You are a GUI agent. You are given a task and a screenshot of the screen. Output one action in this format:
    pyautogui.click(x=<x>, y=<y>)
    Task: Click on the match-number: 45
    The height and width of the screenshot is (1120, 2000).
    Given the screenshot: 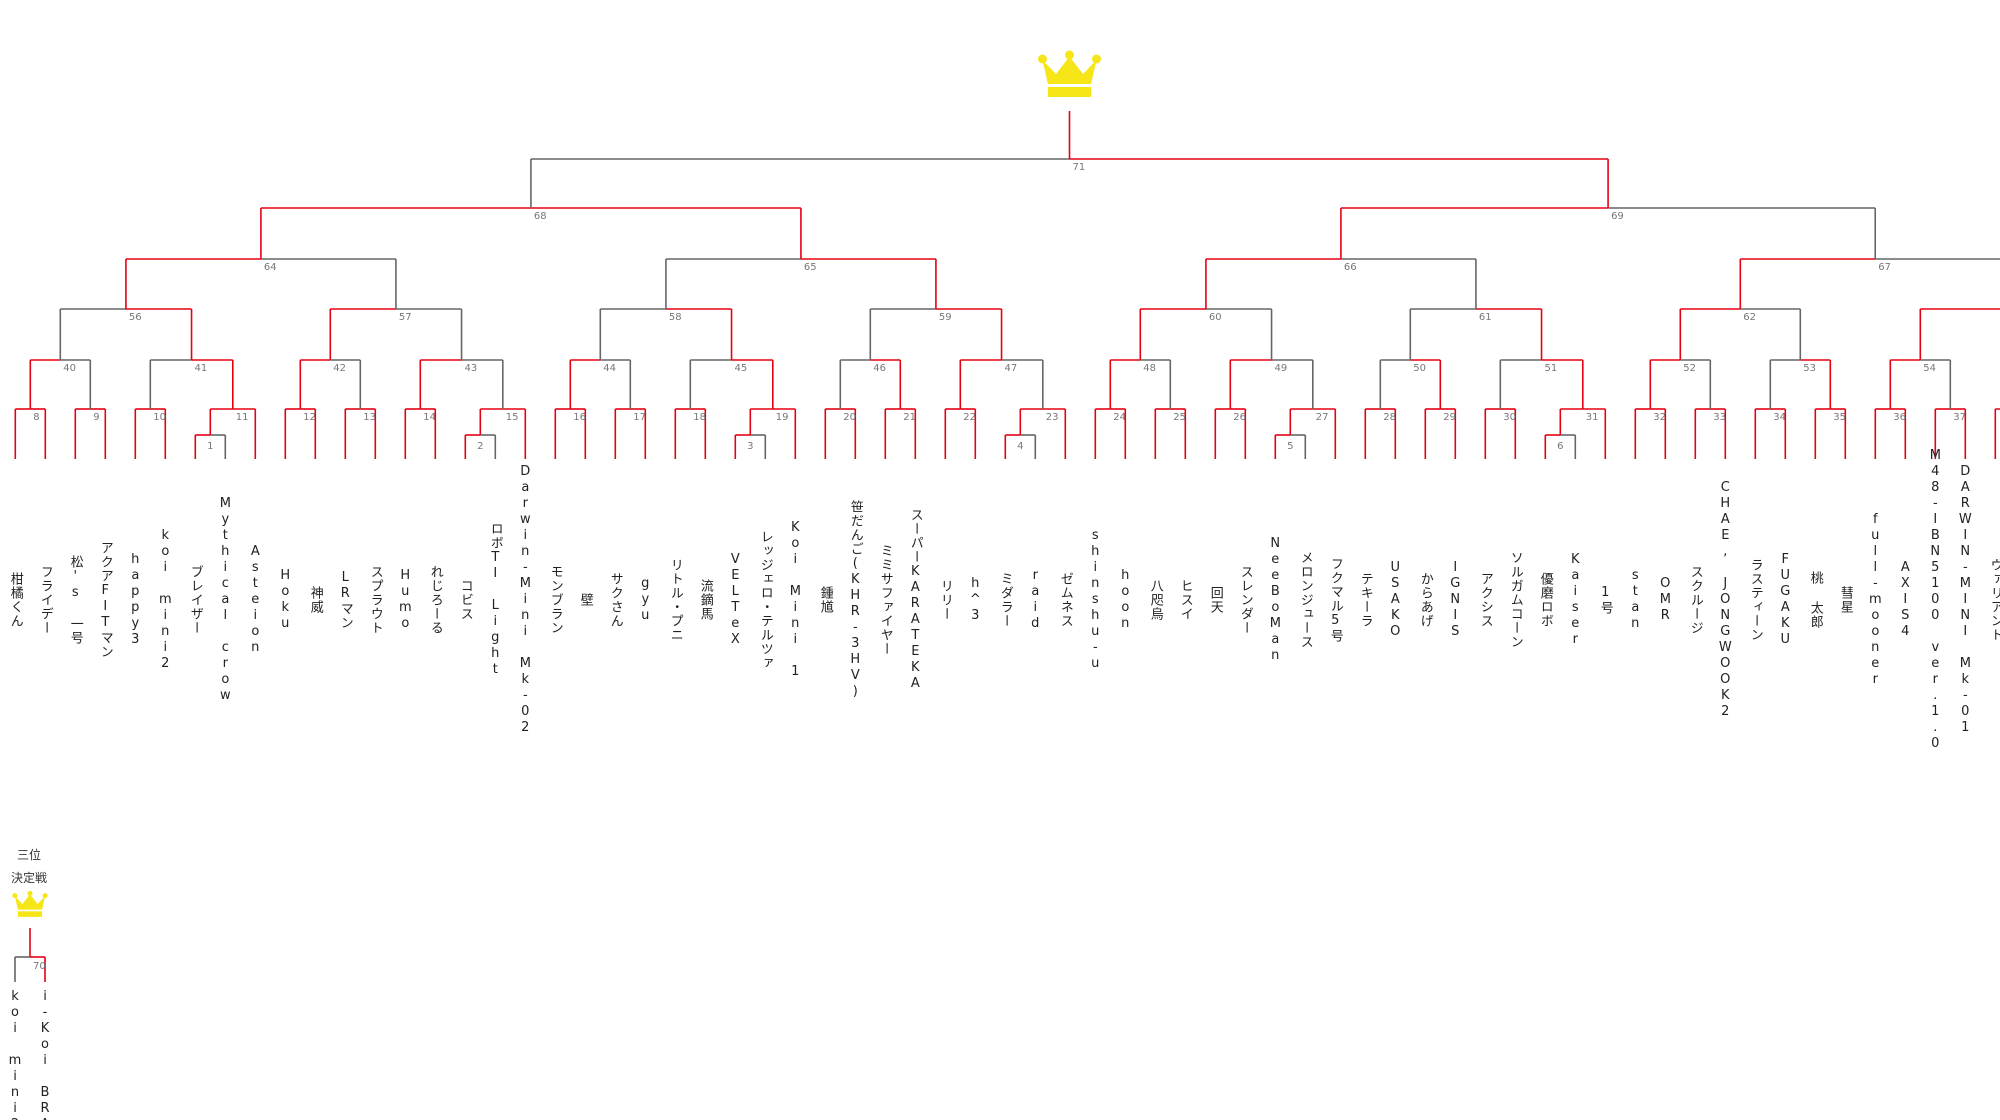 What is the action you would take?
    pyautogui.click(x=741, y=368)
    